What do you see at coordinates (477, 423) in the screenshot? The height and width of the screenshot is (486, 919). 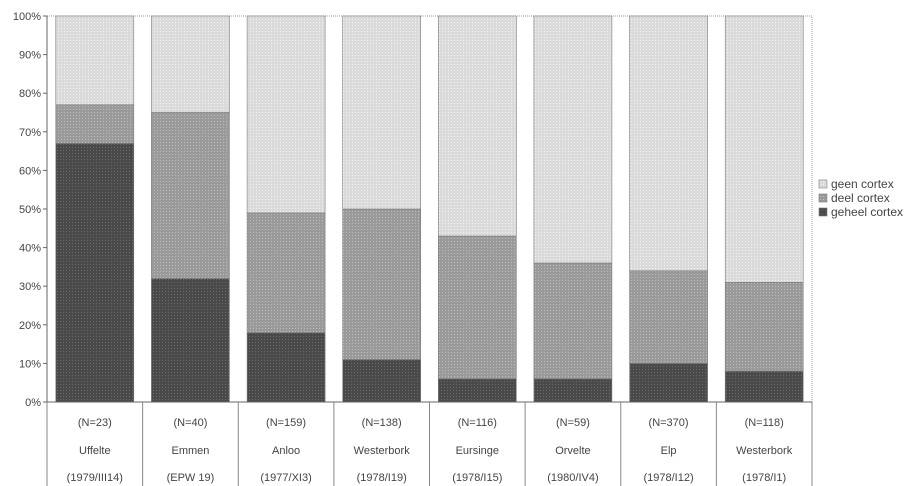 I see `category-label-line: (N=116)` at bounding box center [477, 423].